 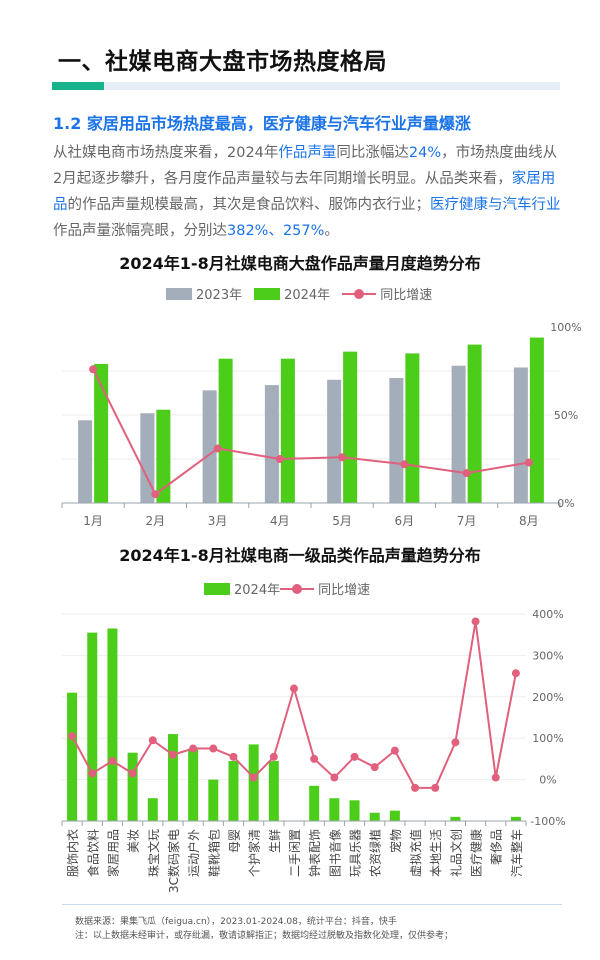 I want to click on x-tick-label: 运动户外, so click(x=193, y=853).